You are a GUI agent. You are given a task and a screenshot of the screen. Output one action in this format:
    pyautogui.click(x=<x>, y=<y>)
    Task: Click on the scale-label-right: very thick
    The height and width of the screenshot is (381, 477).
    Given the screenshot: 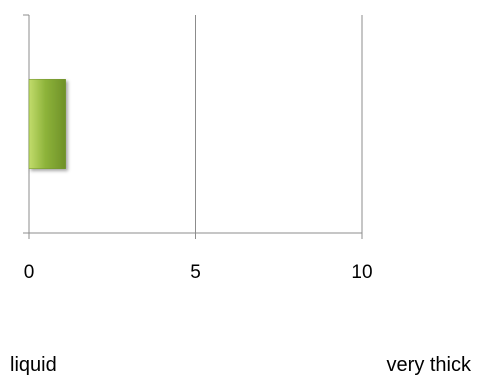 What is the action you would take?
    pyautogui.click(x=428, y=365)
    